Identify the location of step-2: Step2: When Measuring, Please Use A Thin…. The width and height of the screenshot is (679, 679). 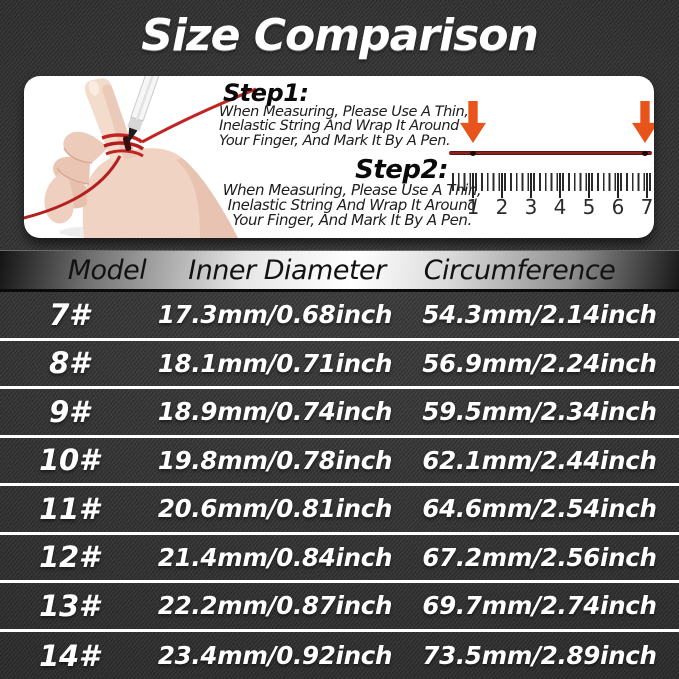
(352, 193).